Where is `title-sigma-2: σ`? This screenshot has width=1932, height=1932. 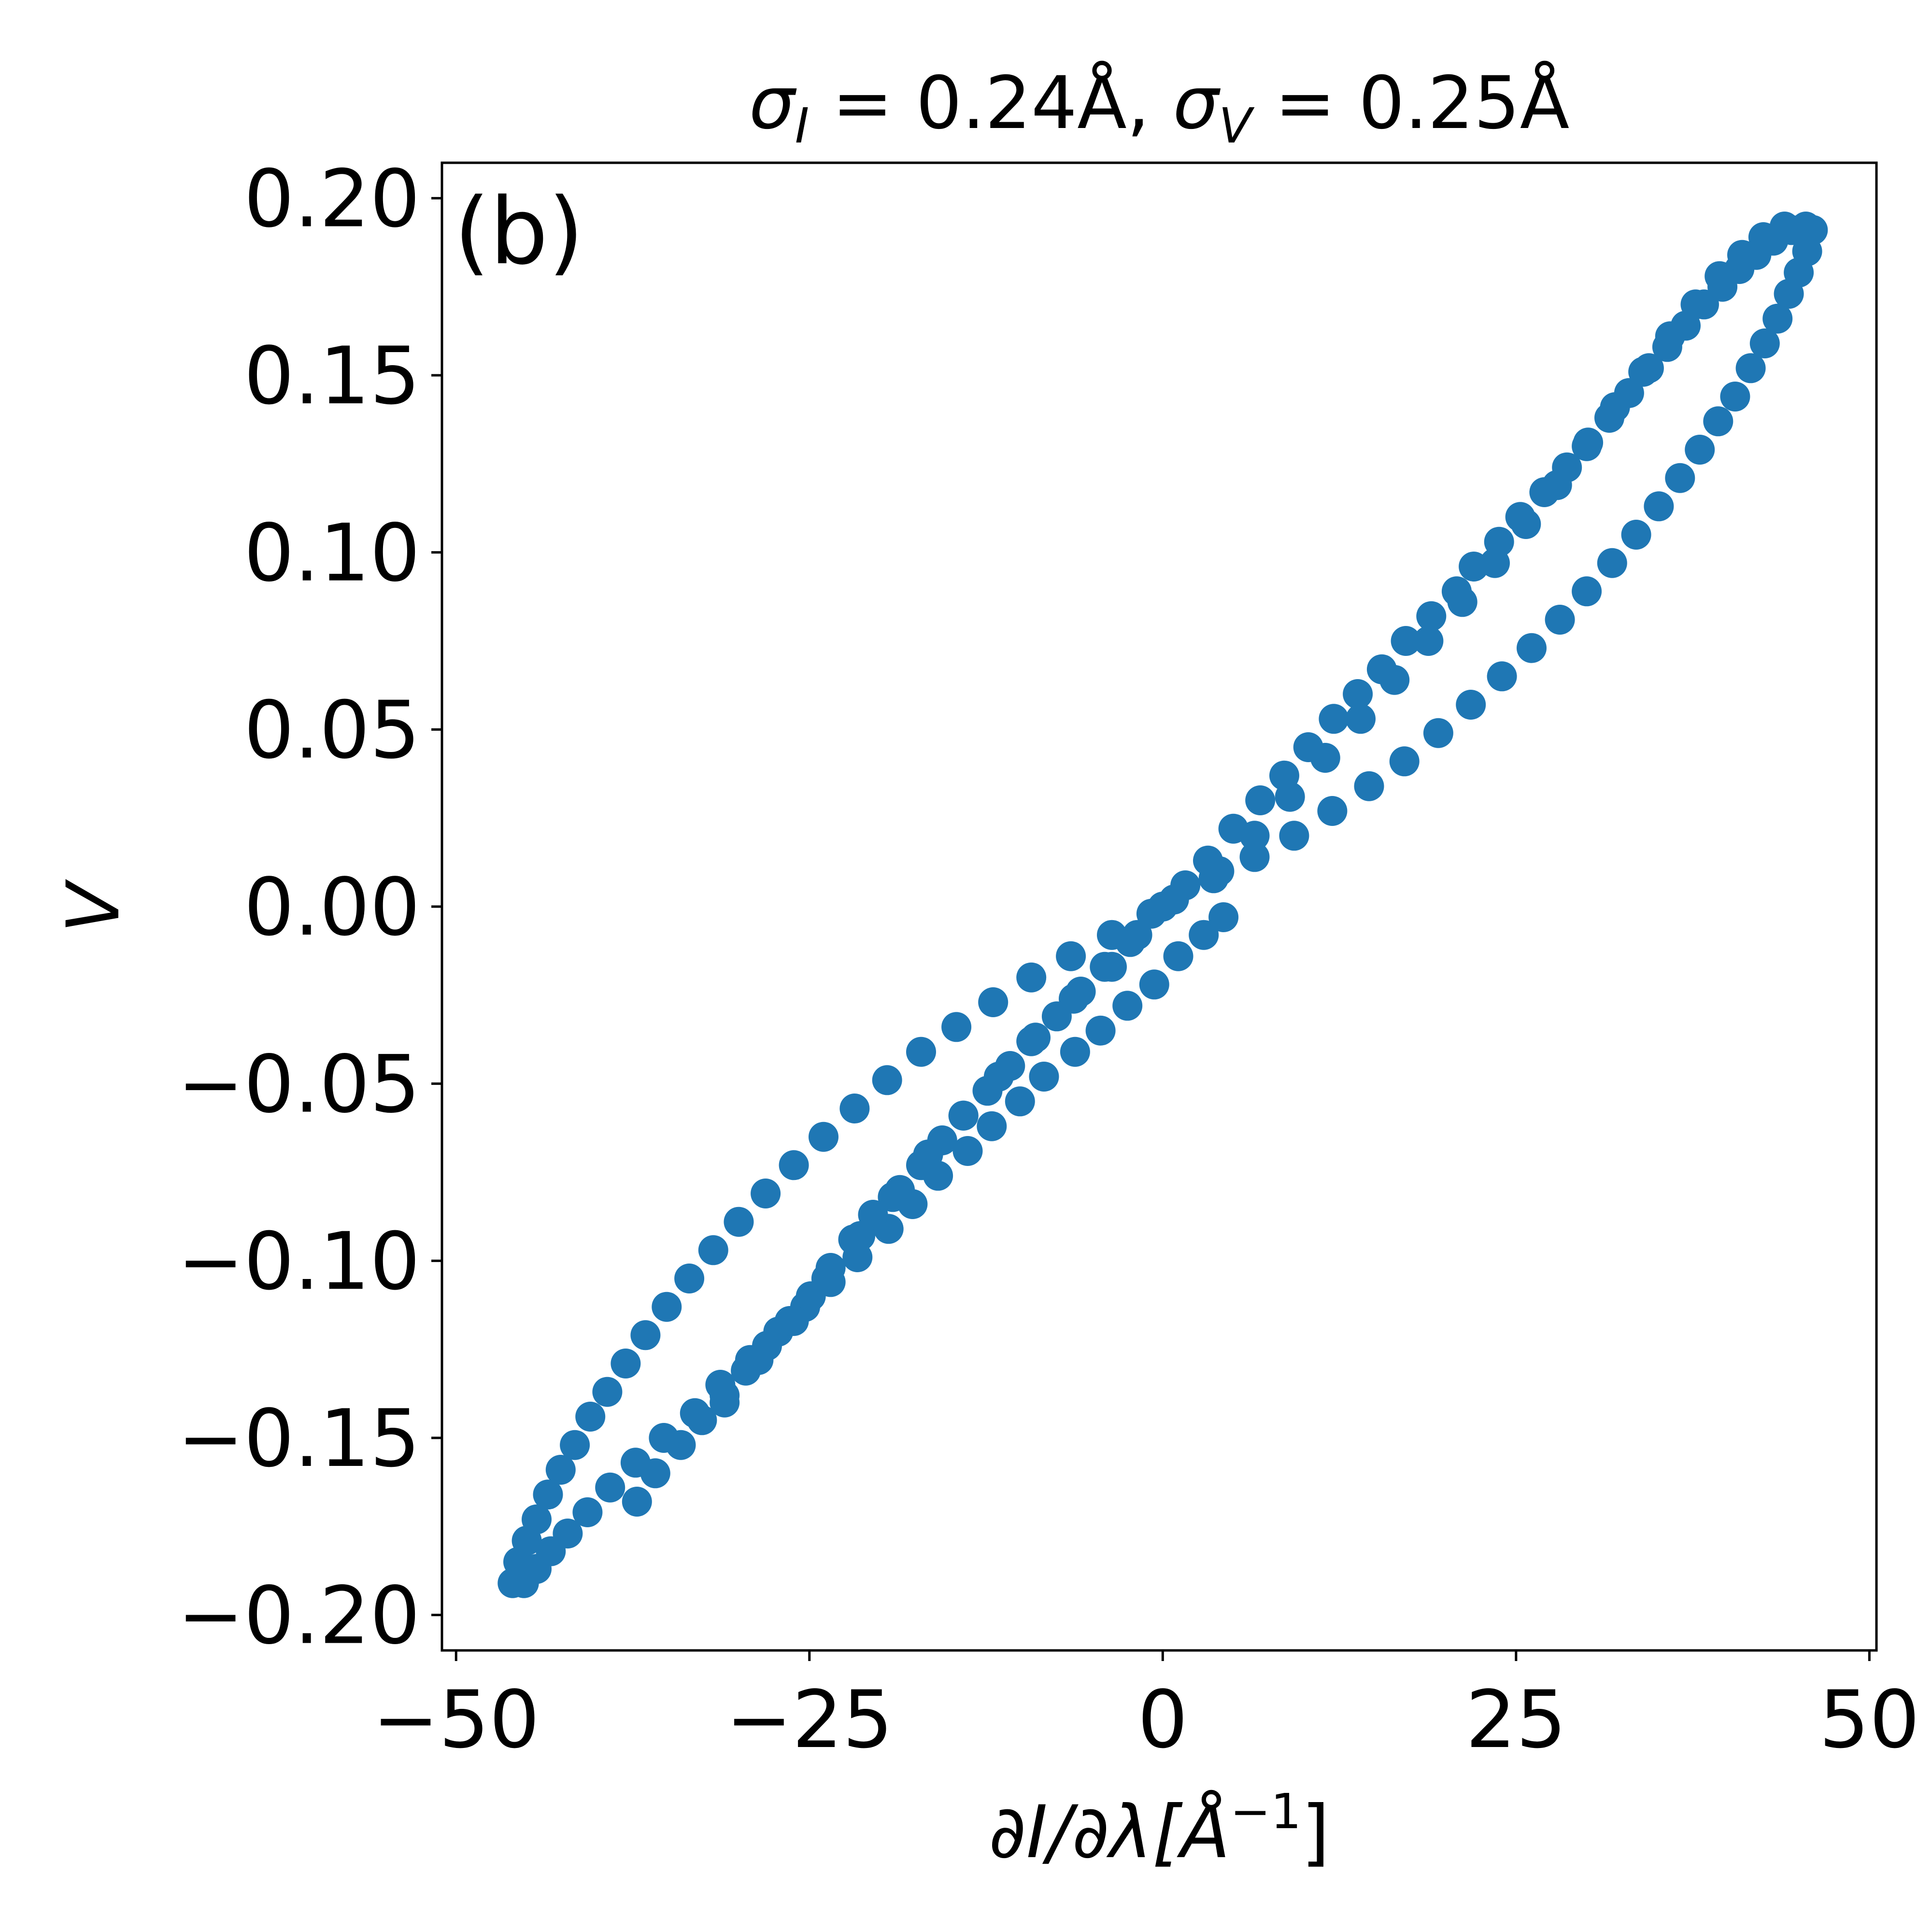 title-sigma-2: σ is located at coordinates (1197, 103).